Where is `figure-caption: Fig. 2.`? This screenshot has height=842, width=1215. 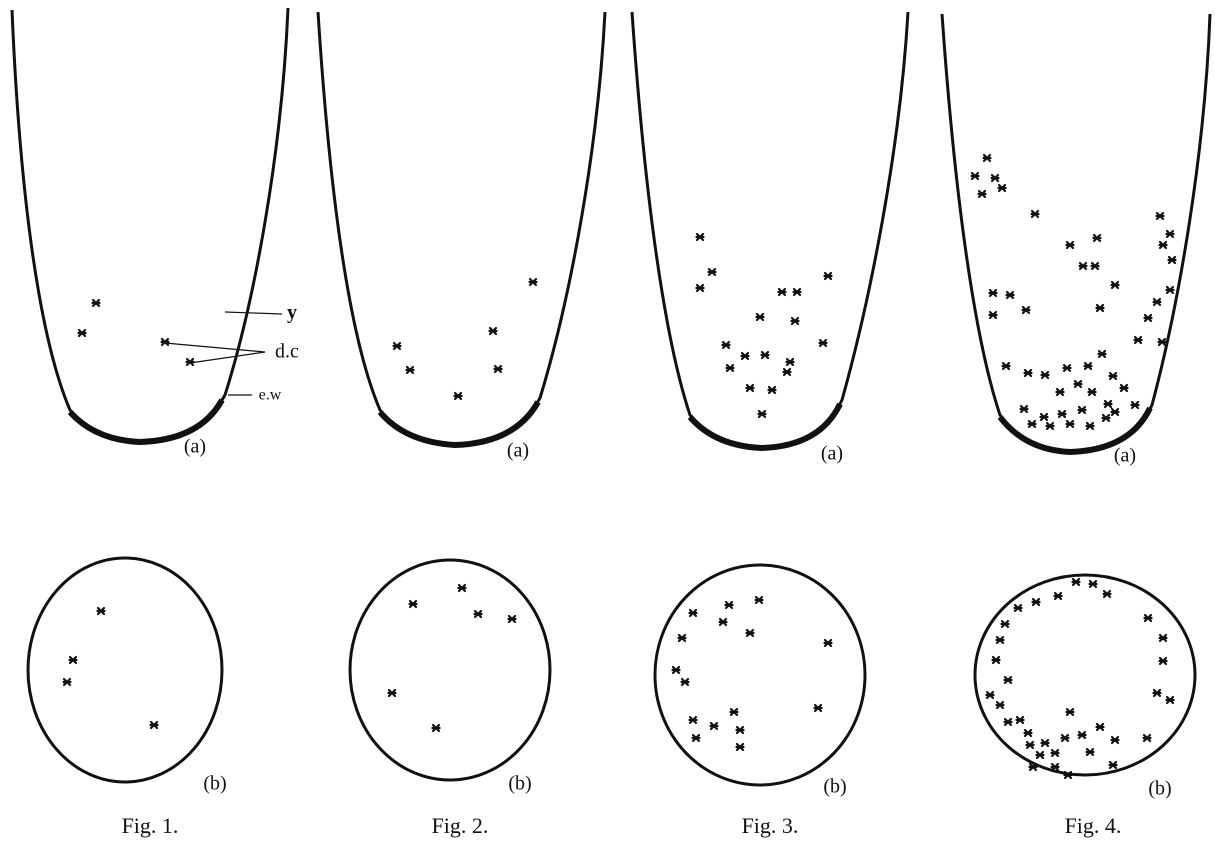
figure-caption: Fig. 2. is located at coordinates (460, 825).